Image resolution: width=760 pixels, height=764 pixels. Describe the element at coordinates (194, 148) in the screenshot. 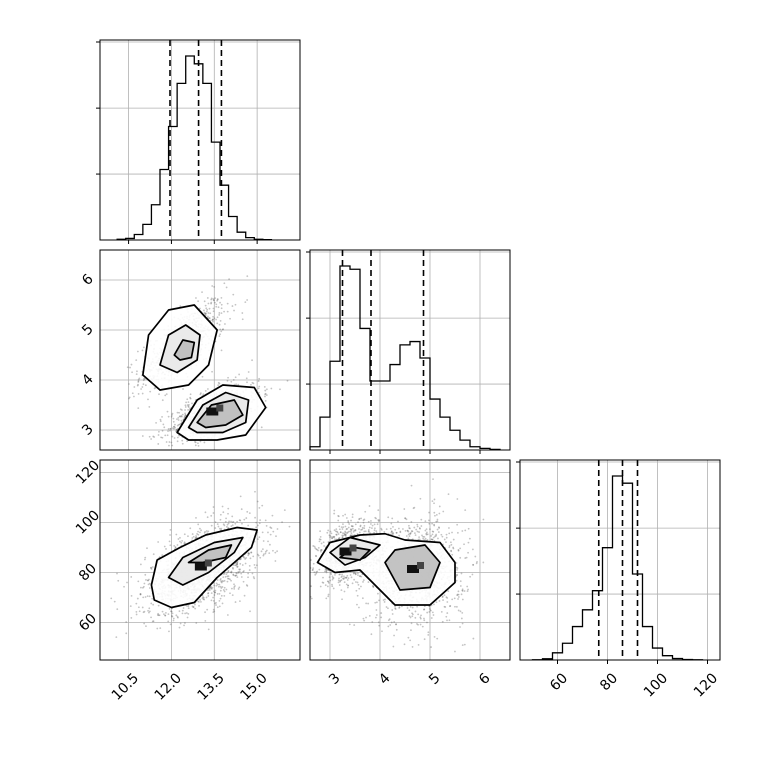

I see `histogram-step` at that location.